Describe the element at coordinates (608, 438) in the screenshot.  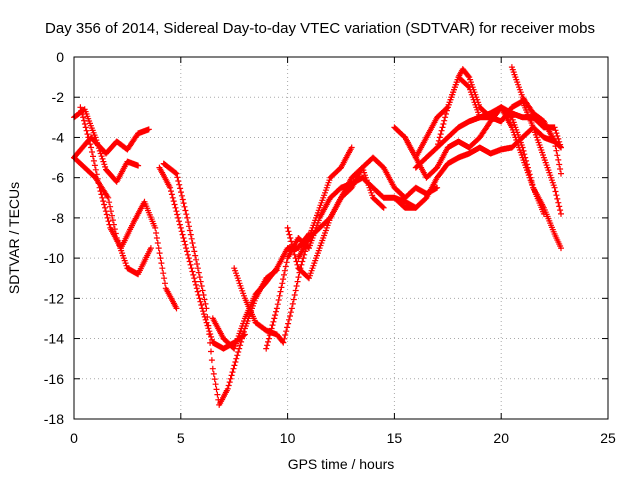
I see `x-tick-label: 25` at that location.